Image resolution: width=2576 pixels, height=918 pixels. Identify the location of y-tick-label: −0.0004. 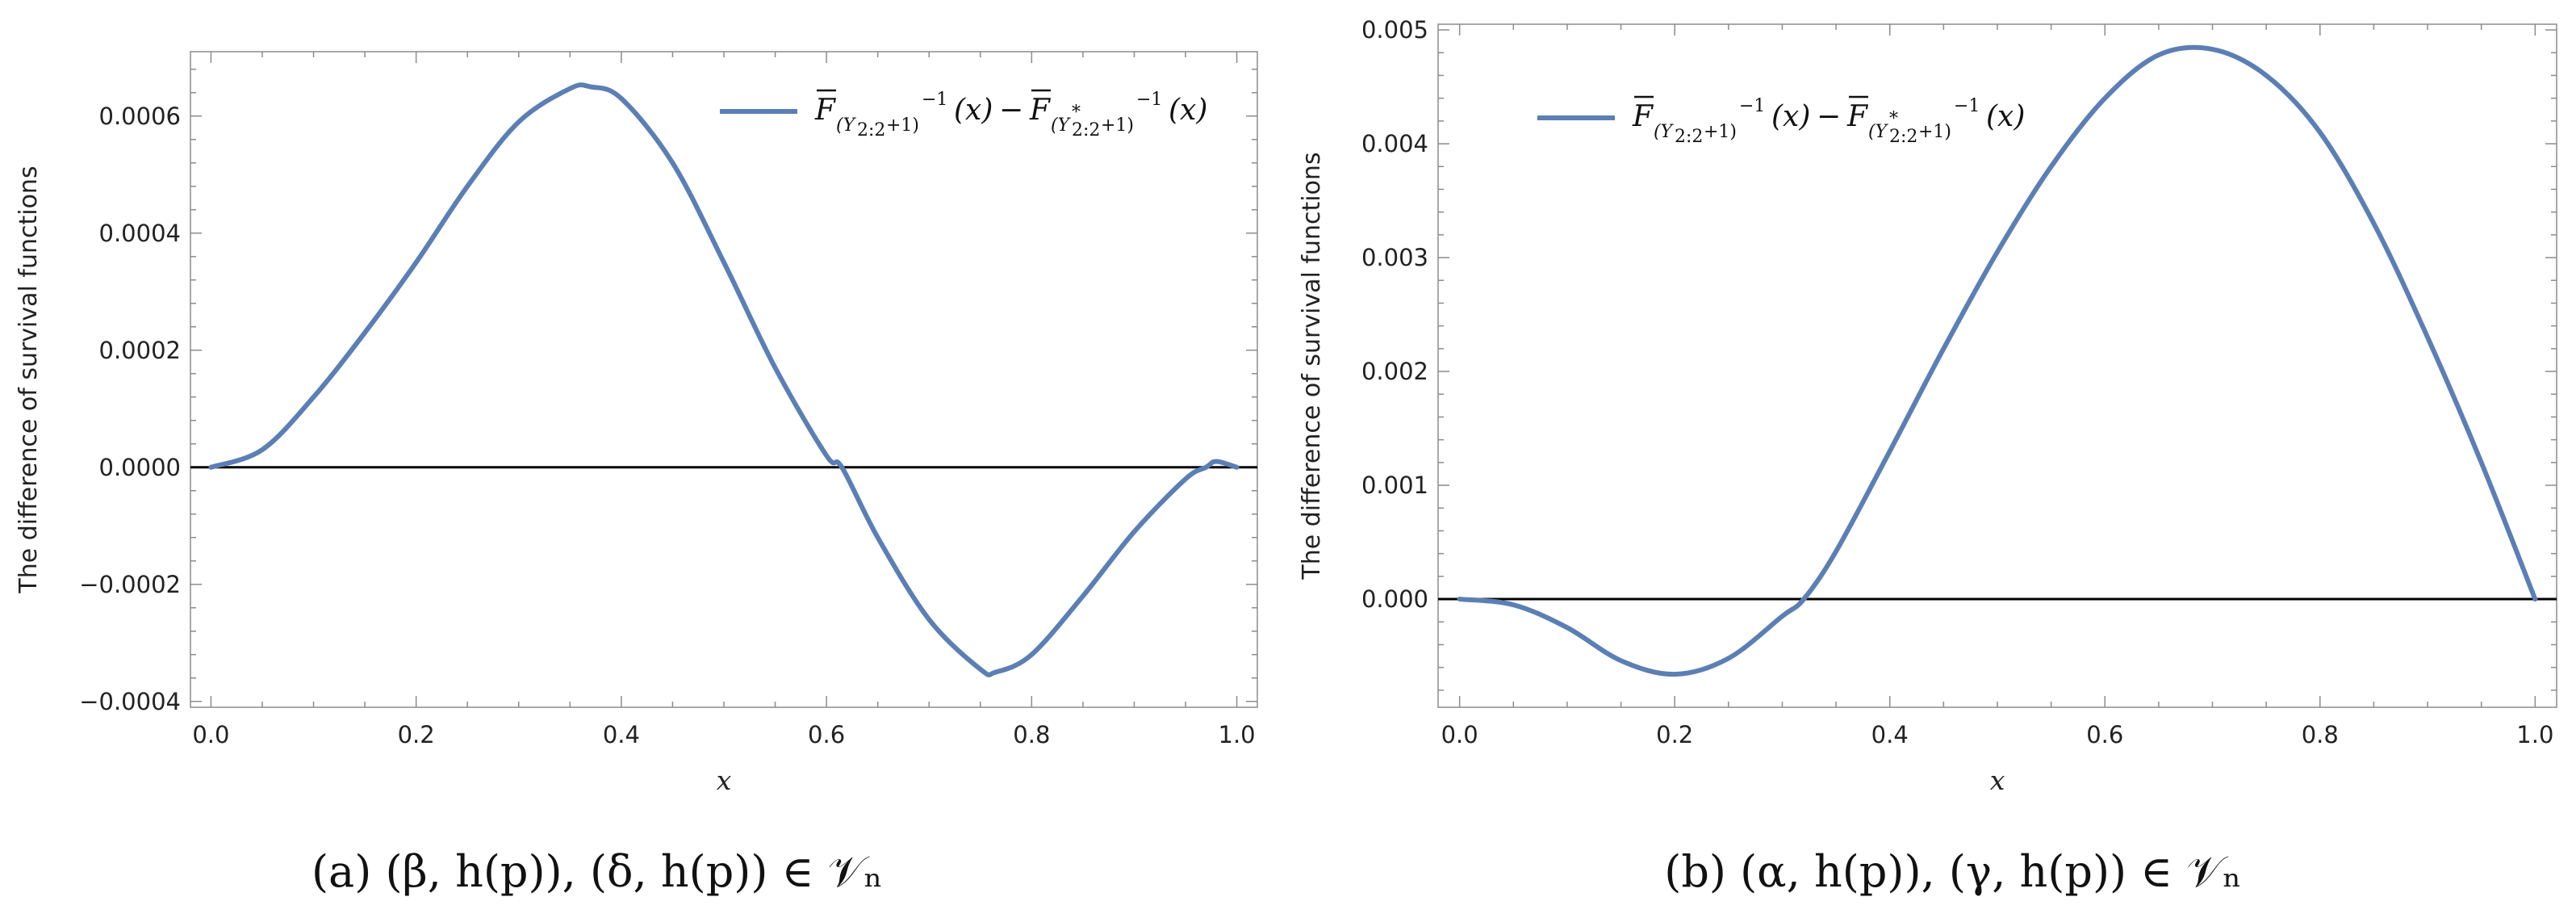
(130, 701).